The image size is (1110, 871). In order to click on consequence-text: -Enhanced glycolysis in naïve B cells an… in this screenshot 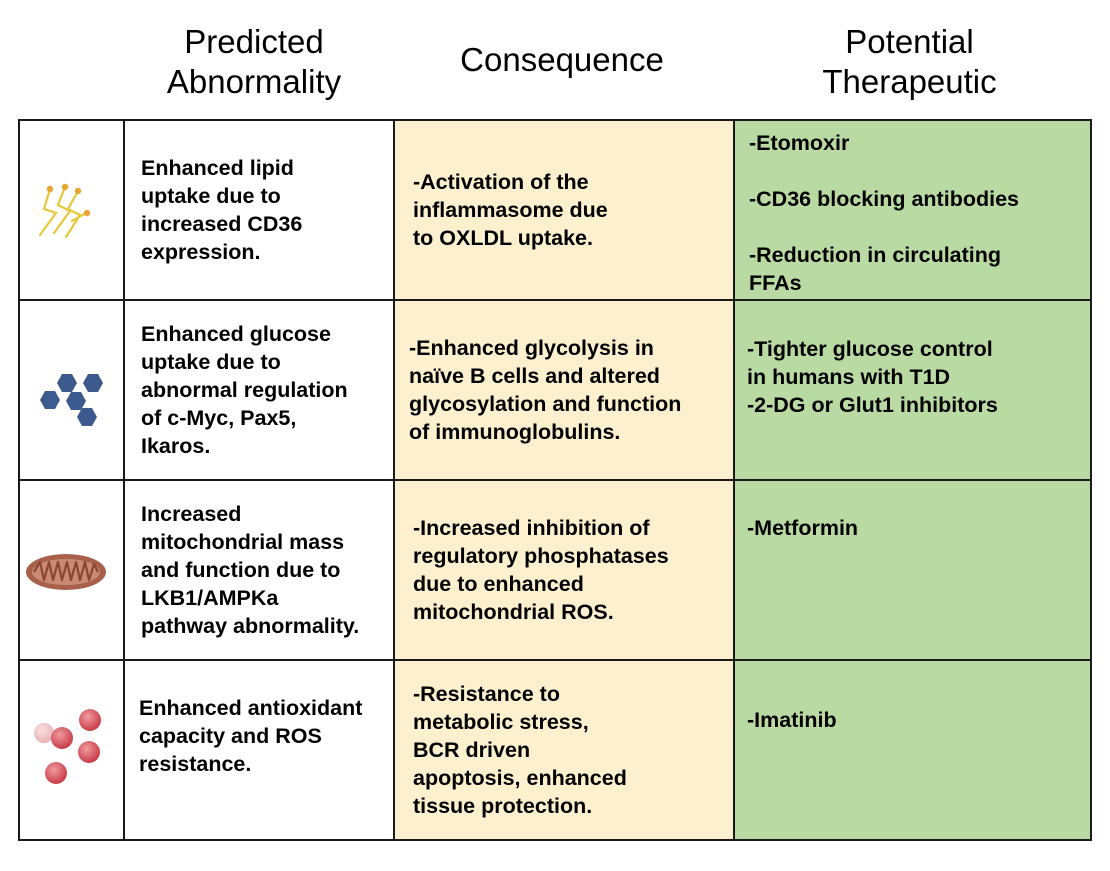, I will do `click(545, 390)`.